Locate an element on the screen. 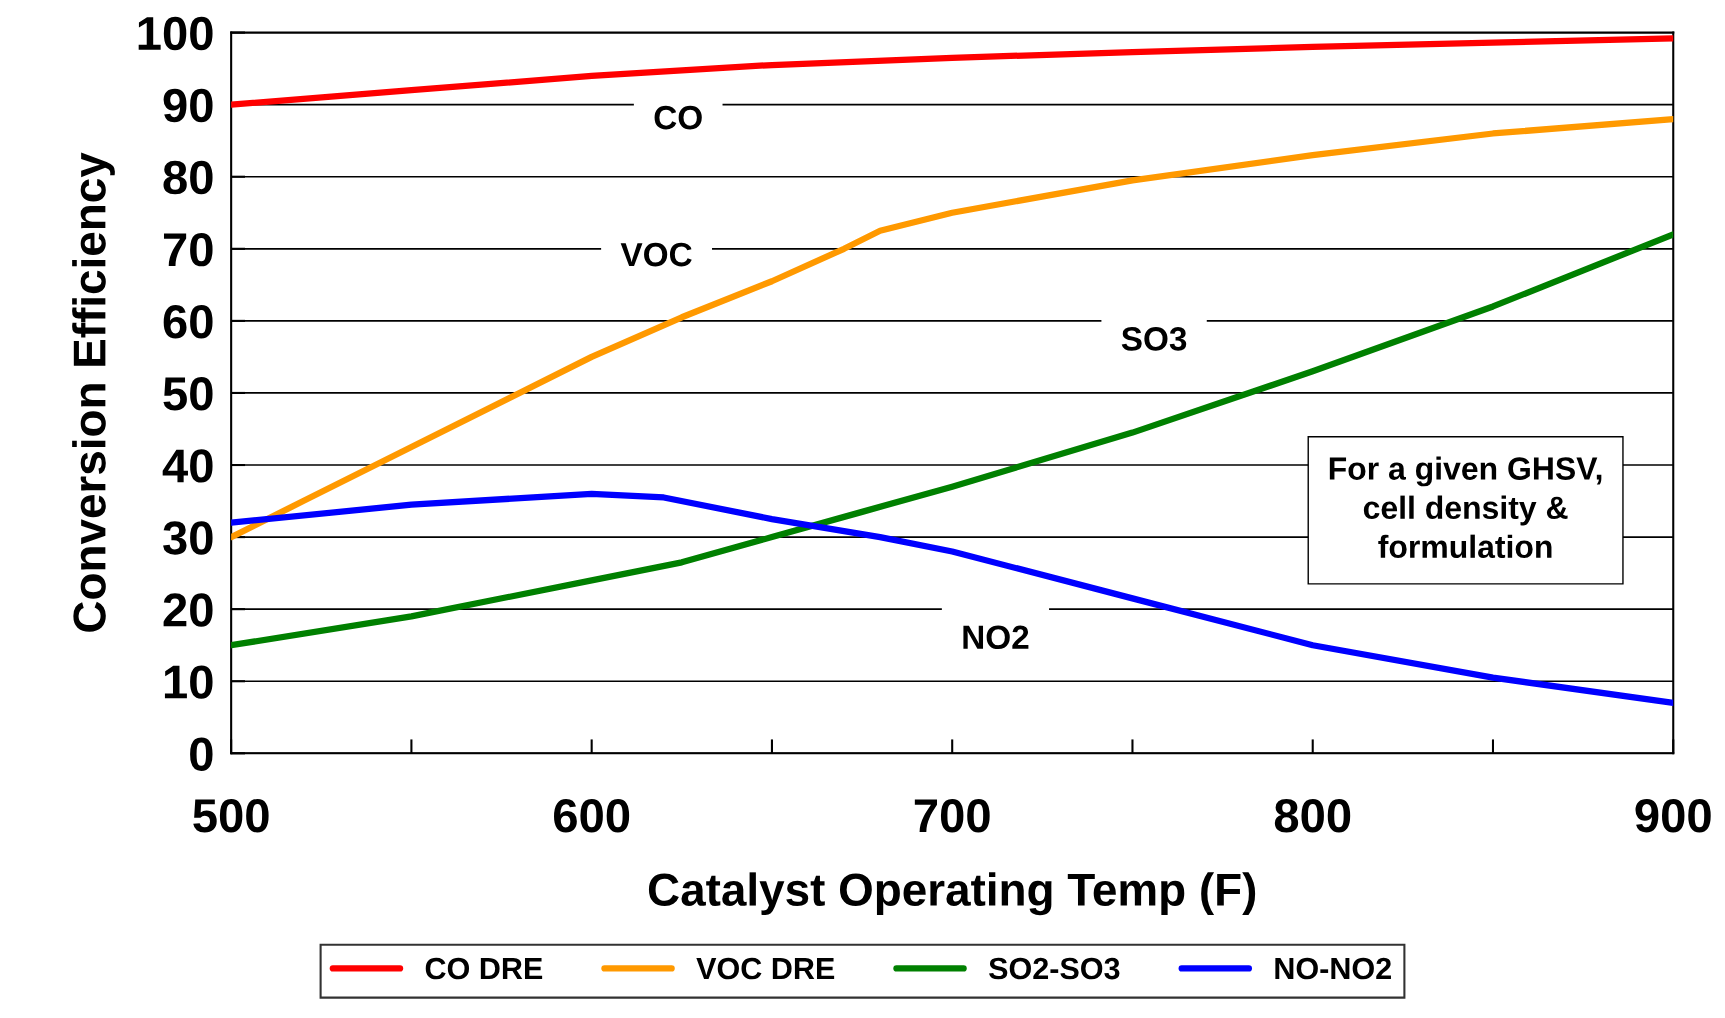  y-tick-label: 90 is located at coordinates (188, 105).